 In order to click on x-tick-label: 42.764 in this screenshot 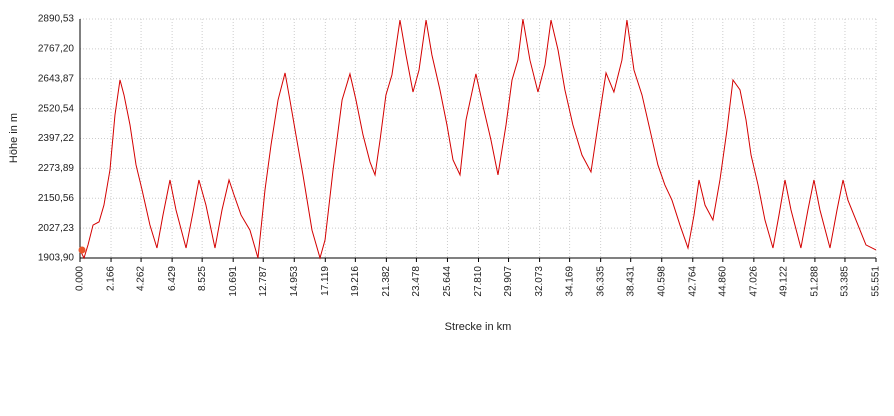, I will do `click(692, 281)`.